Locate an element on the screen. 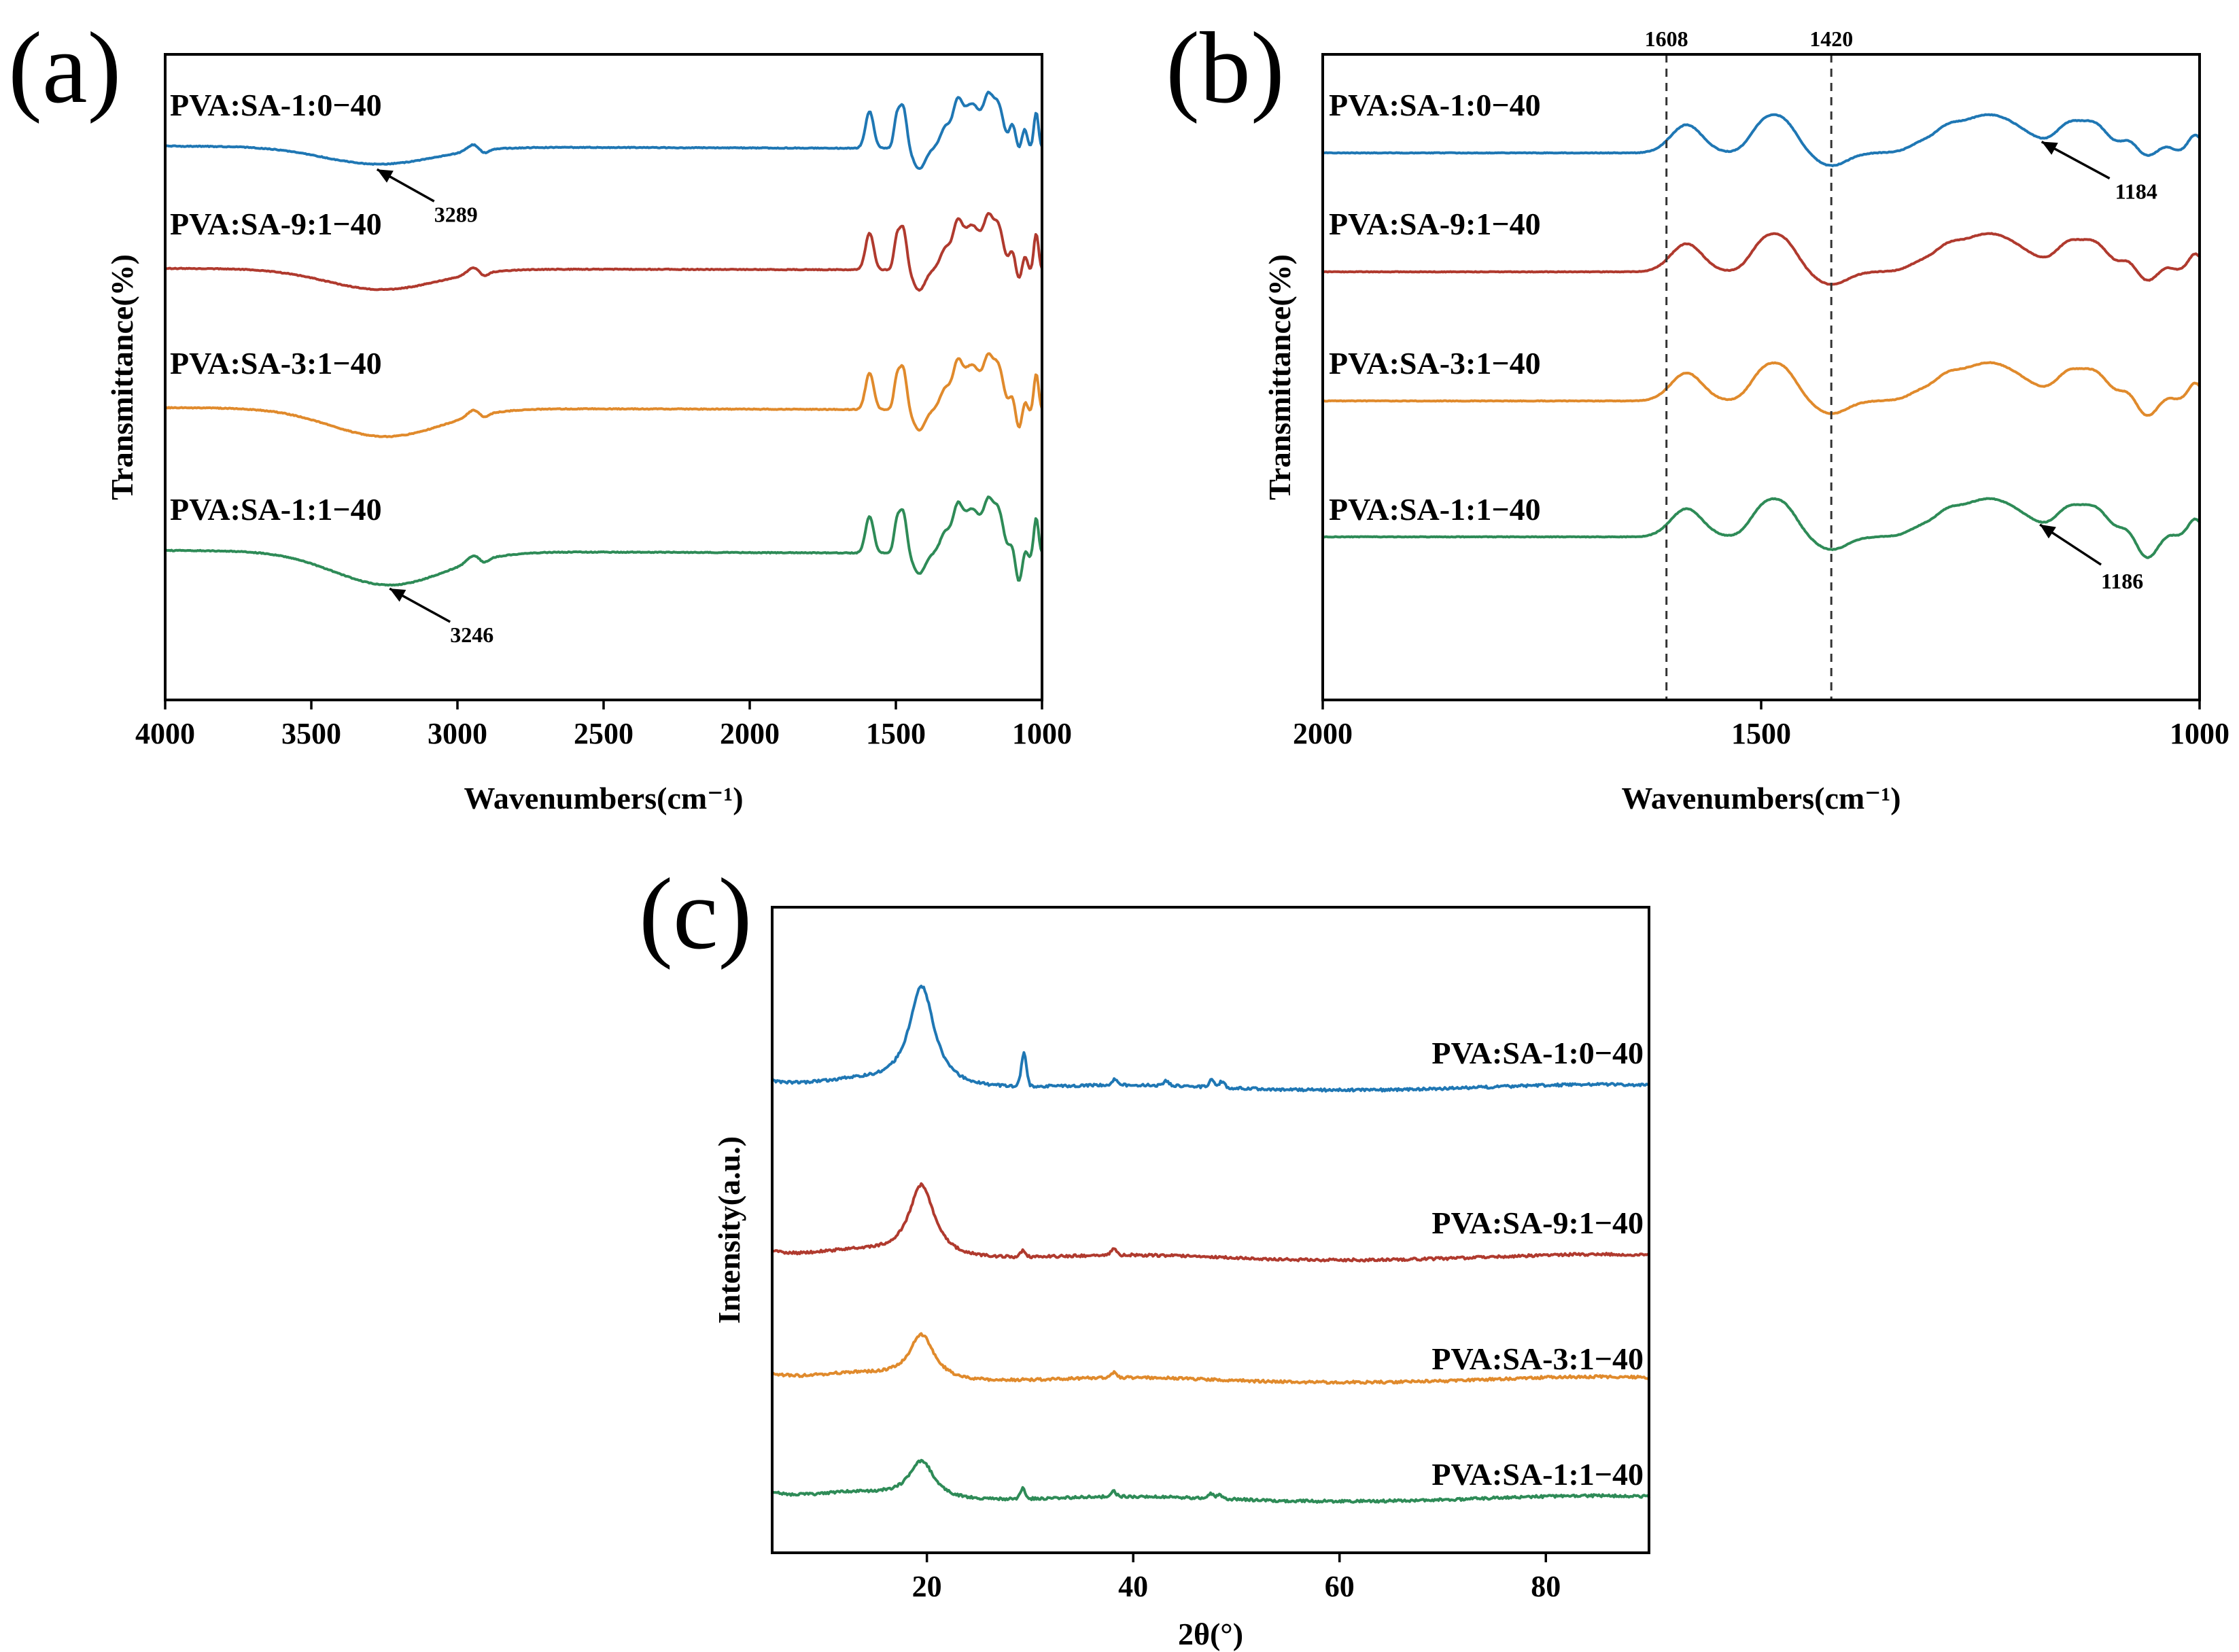  panel-c-x-tick-label: 60 is located at coordinates (1340, 1586).